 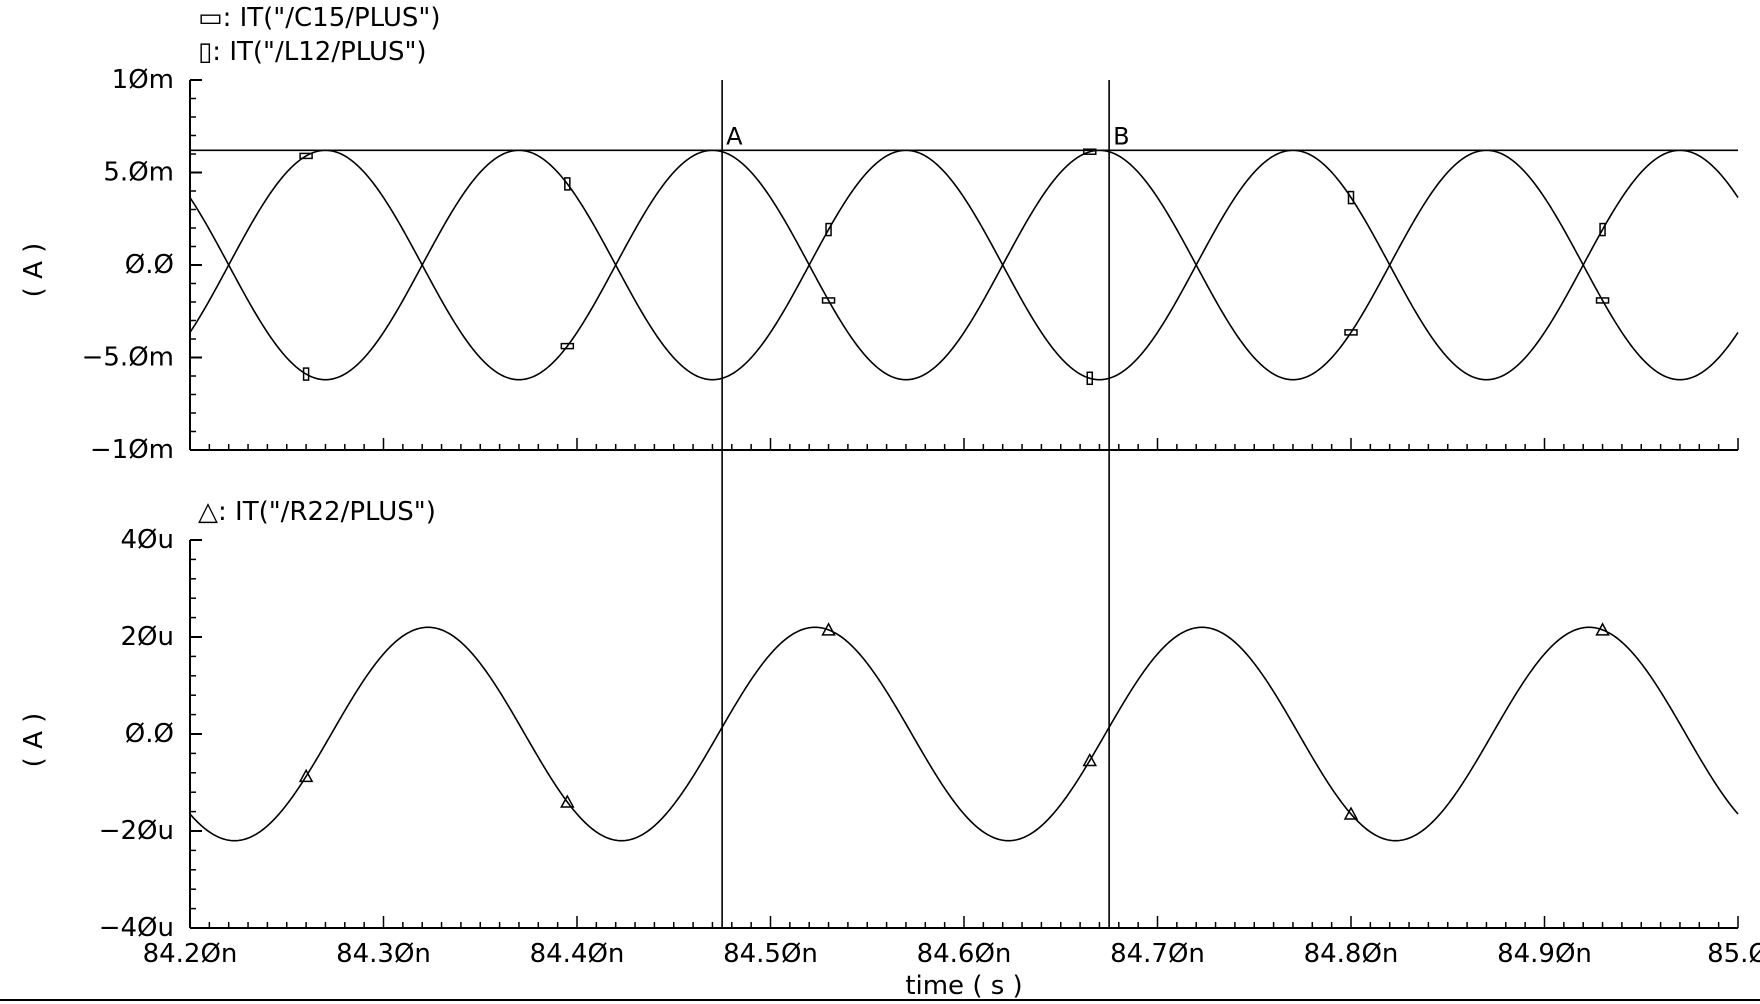 What do you see at coordinates (138, 173) in the screenshot?
I see `y-tick-label: 5.Øm` at bounding box center [138, 173].